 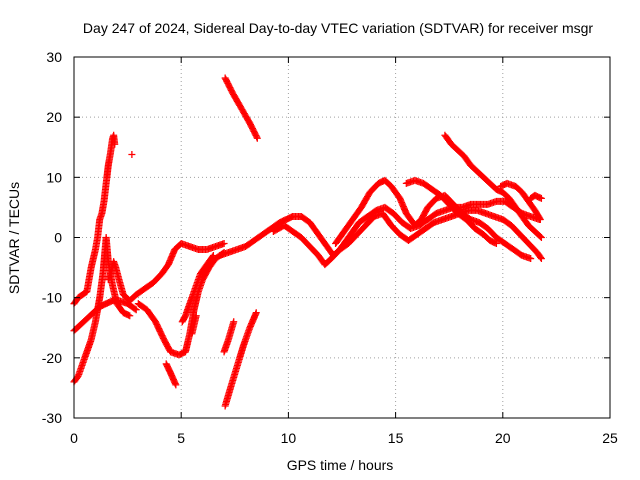 I want to click on y-tick-label: -30, so click(x=52, y=418).